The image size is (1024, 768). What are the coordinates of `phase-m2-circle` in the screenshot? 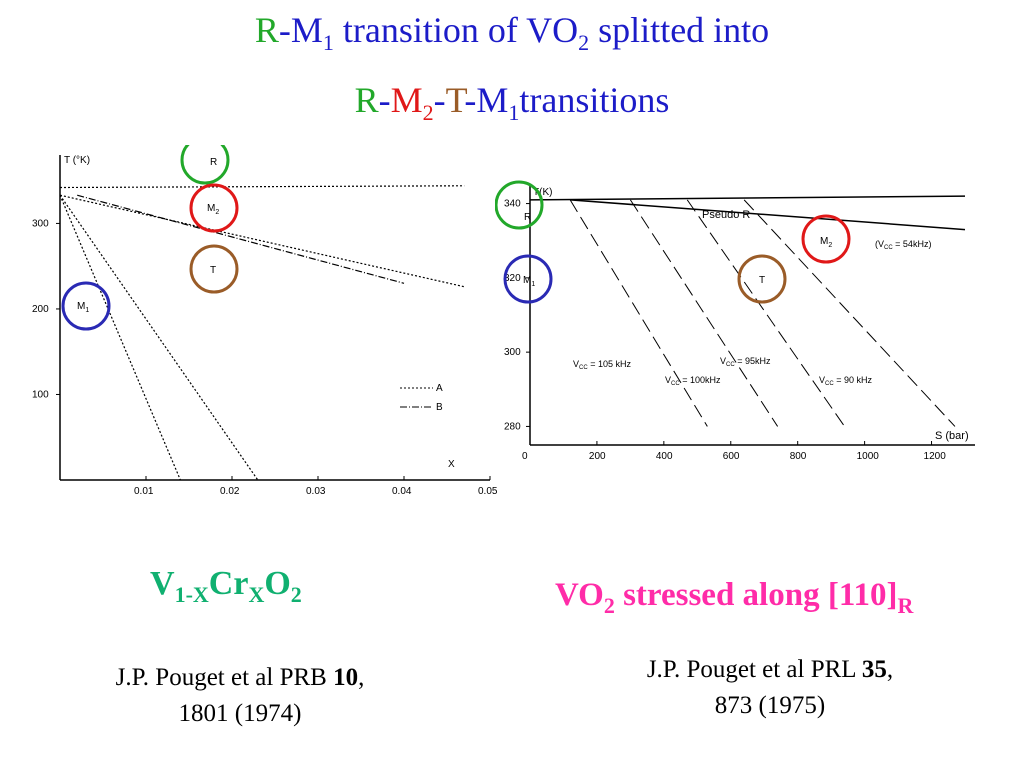 It's located at (214, 208).